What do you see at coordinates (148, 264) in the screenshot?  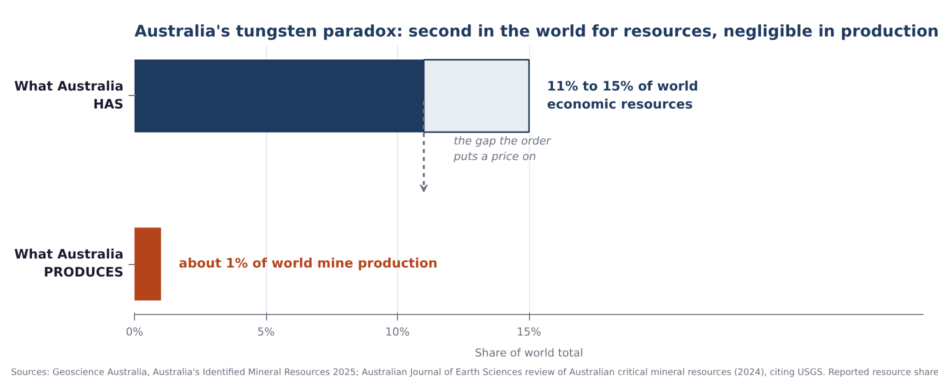 I see `bar` at bounding box center [148, 264].